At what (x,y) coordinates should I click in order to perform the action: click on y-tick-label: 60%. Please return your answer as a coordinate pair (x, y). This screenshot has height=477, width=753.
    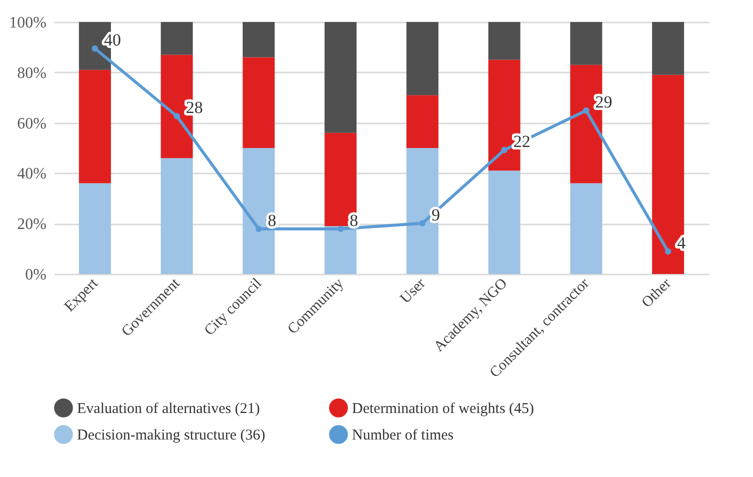
    Looking at the image, I should click on (31, 123).